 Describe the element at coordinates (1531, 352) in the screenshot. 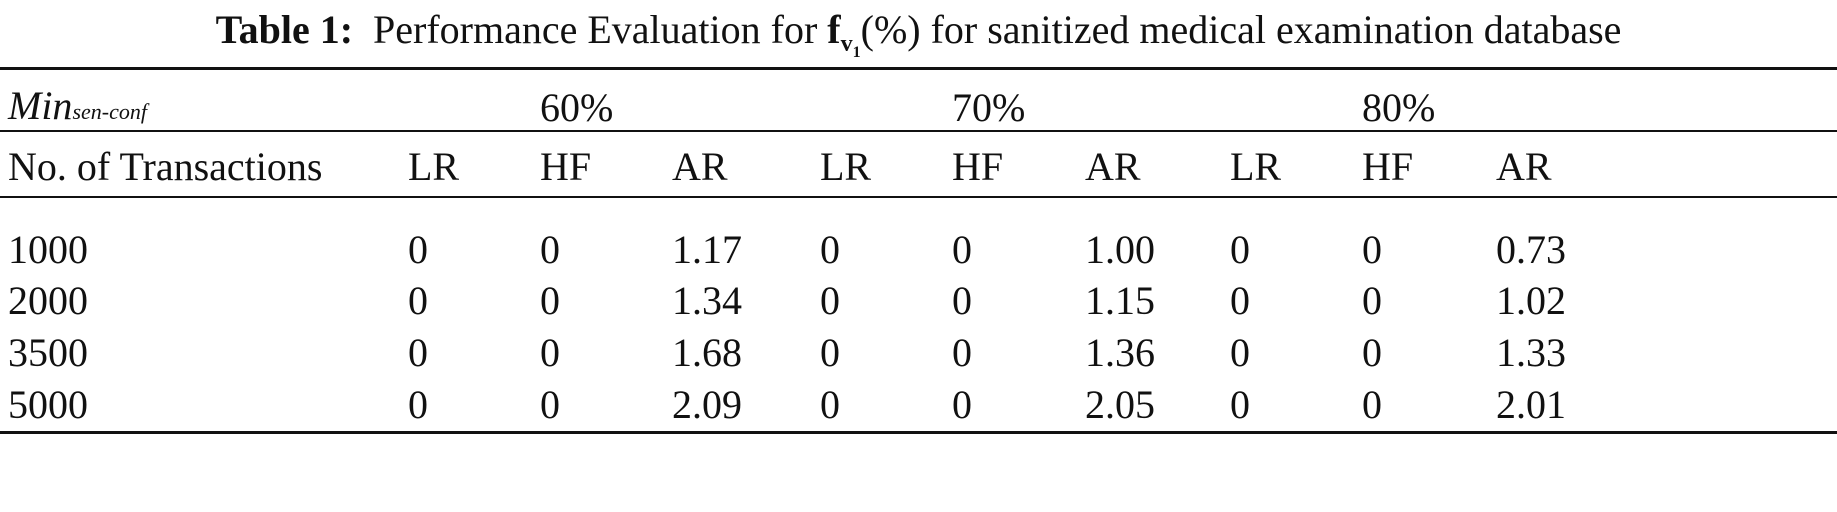

I see `cell: 1.33` at that location.